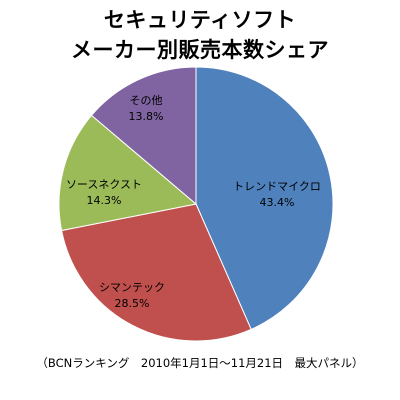 The image size is (400, 400). What do you see at coordinates (277, 186) in the screenshot?
I see `slice-label-1: トレンドマイクロ` at bounding box center [277, 186].